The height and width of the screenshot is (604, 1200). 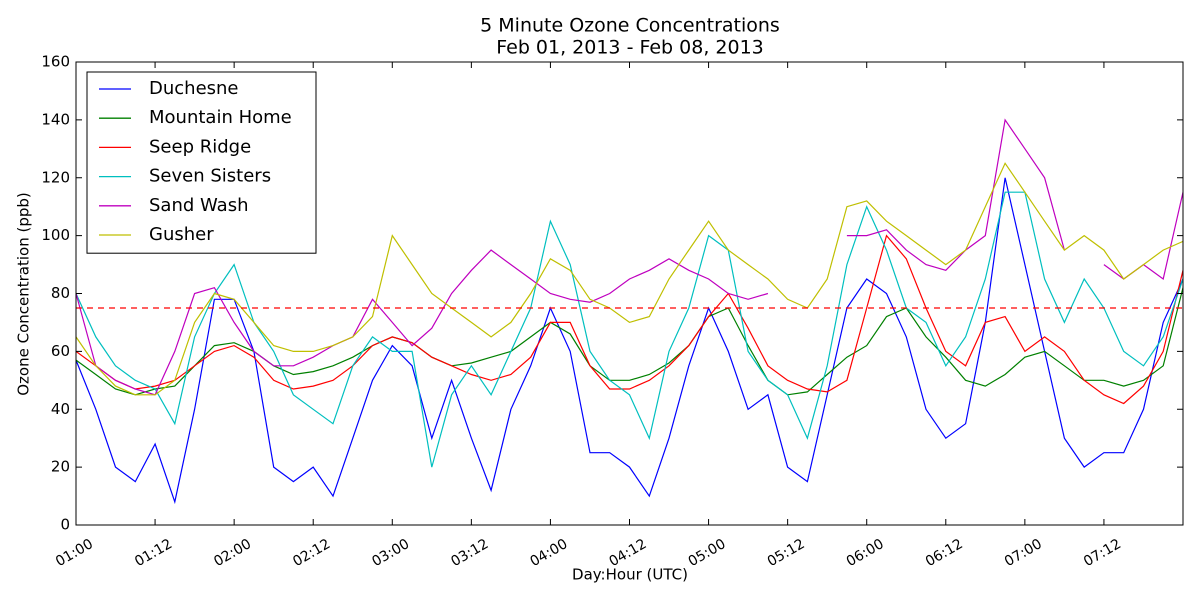 What do you see at coordinates (60, 409) in the screenshot?
I see `y-tick-label: 40` at bounding box center [60, 409].